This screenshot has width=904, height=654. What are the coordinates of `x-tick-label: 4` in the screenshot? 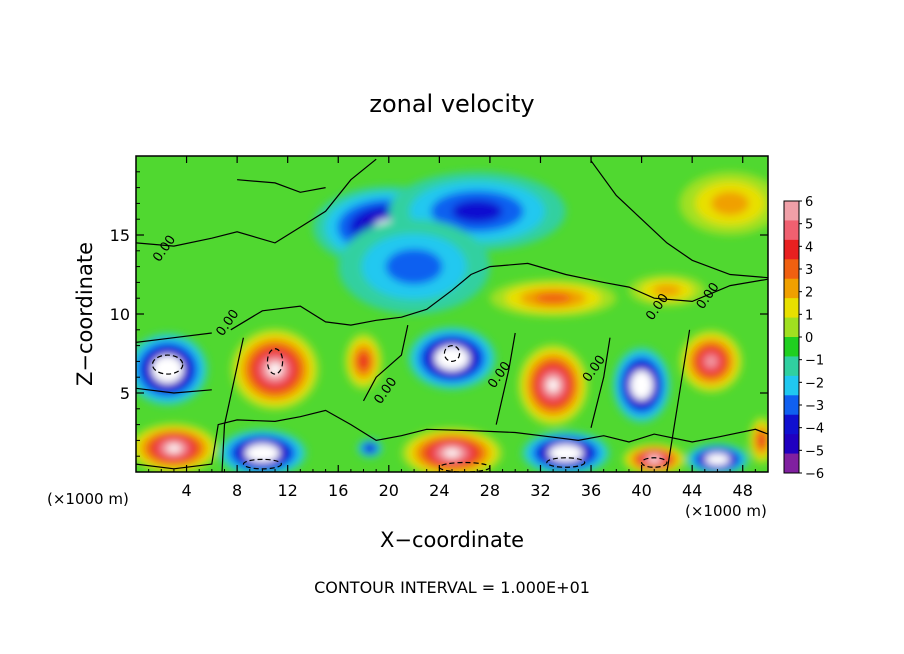 It's located at (186, 490).